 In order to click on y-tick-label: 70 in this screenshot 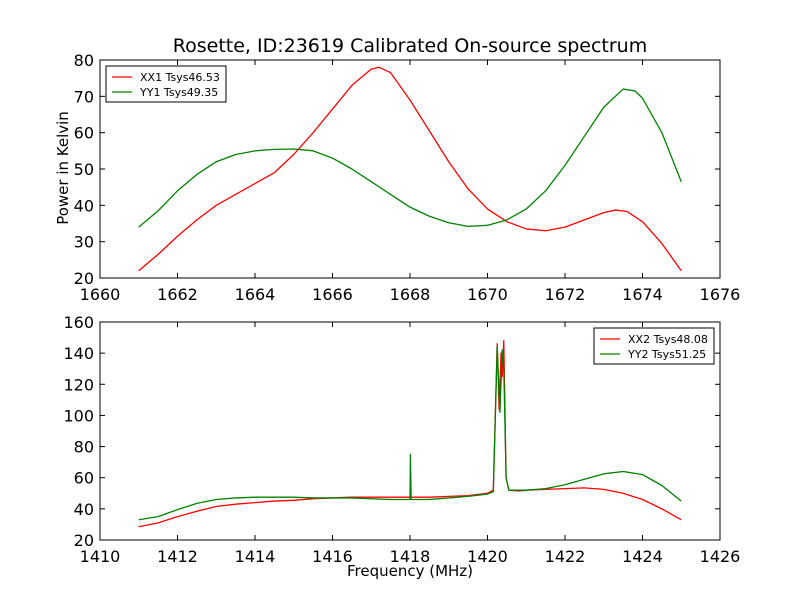, I will do `click(84, 96)`.